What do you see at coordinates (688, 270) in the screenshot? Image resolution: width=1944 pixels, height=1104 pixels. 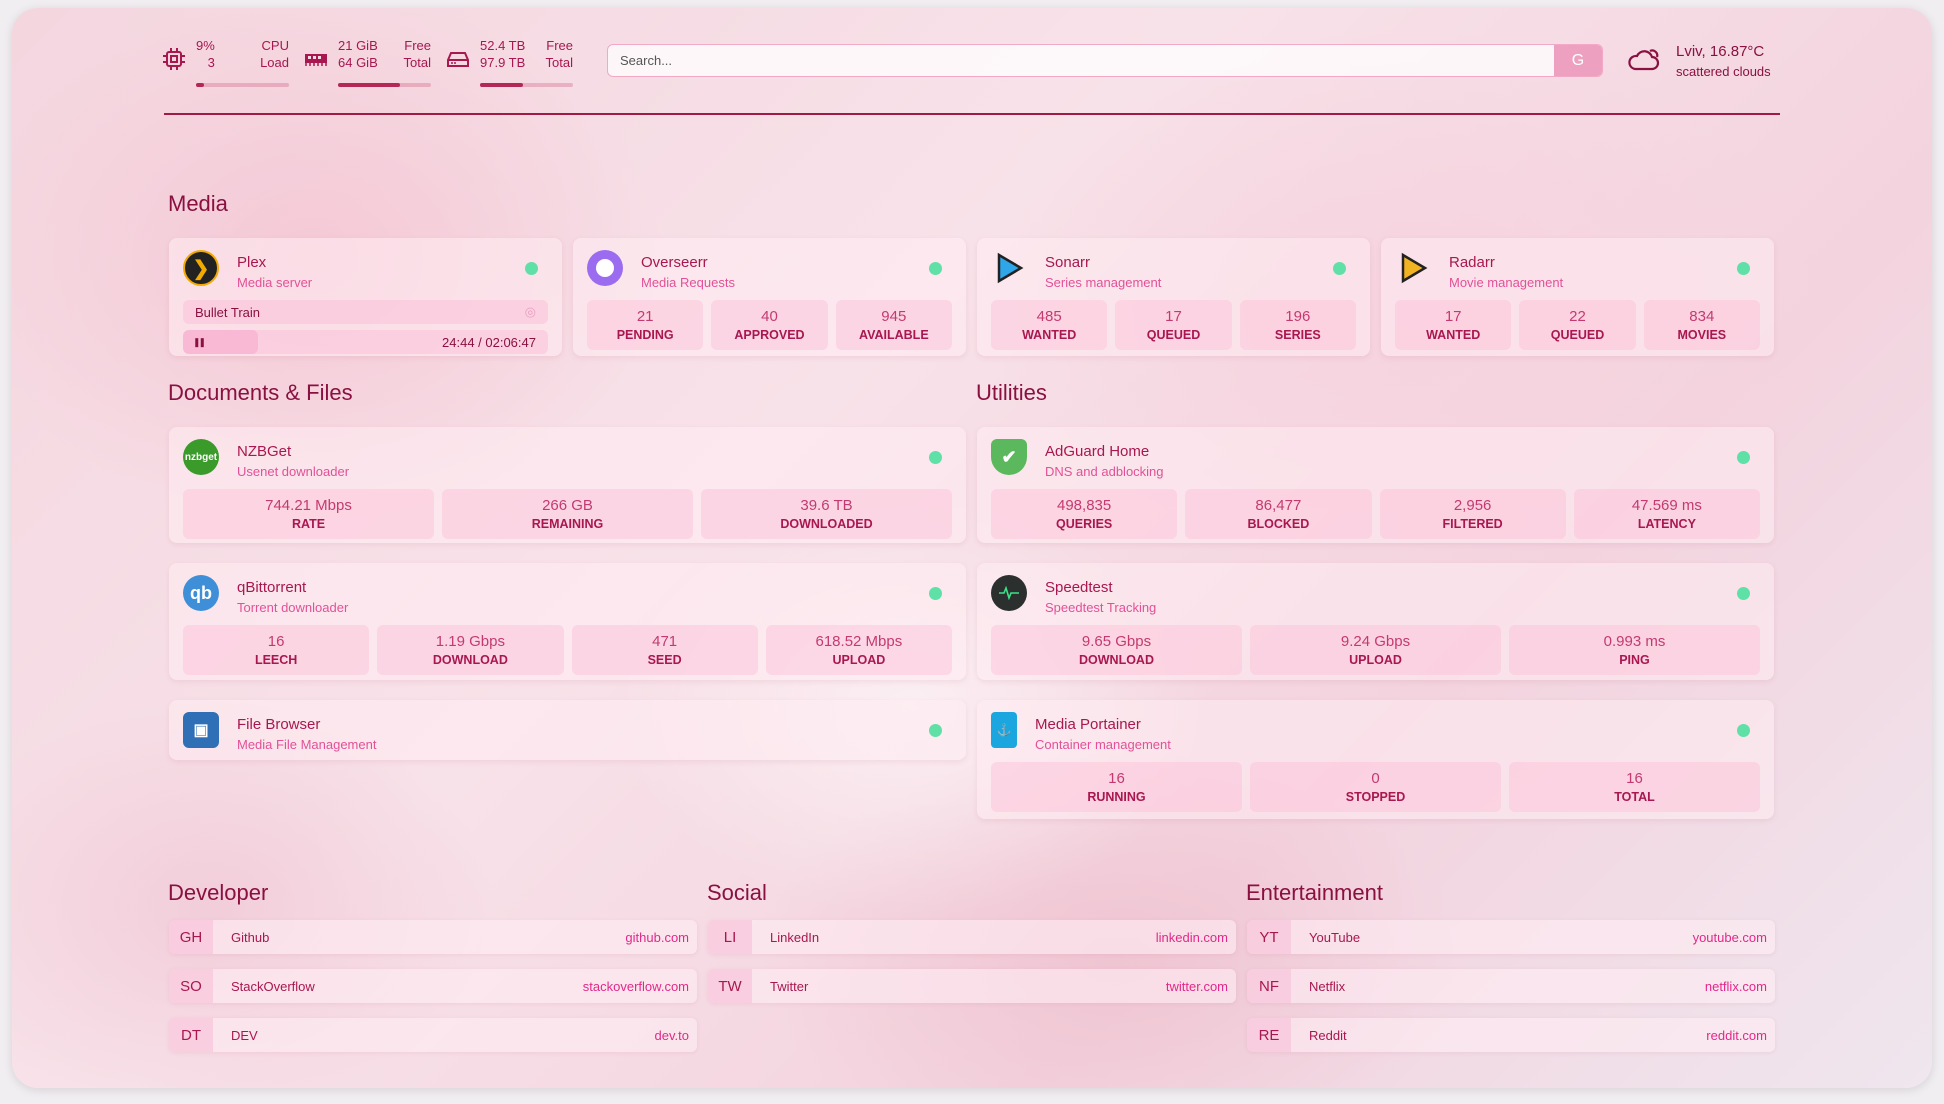 I see `overseerr-text: Overseerr Media Requests` at bounding box center [688, 270].